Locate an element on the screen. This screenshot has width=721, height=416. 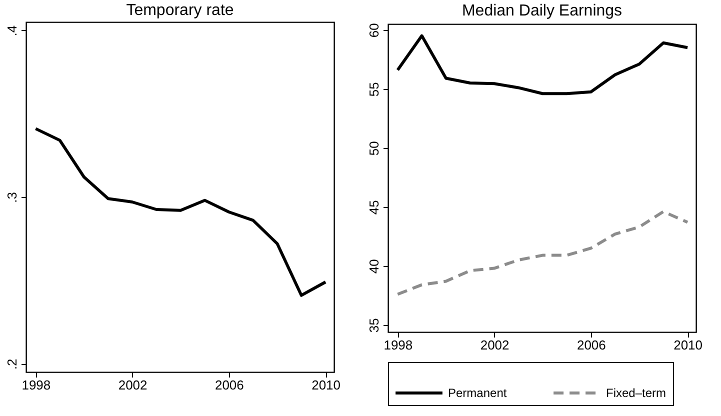
y-tick-label: .4 is located at coordinates (12, 30).